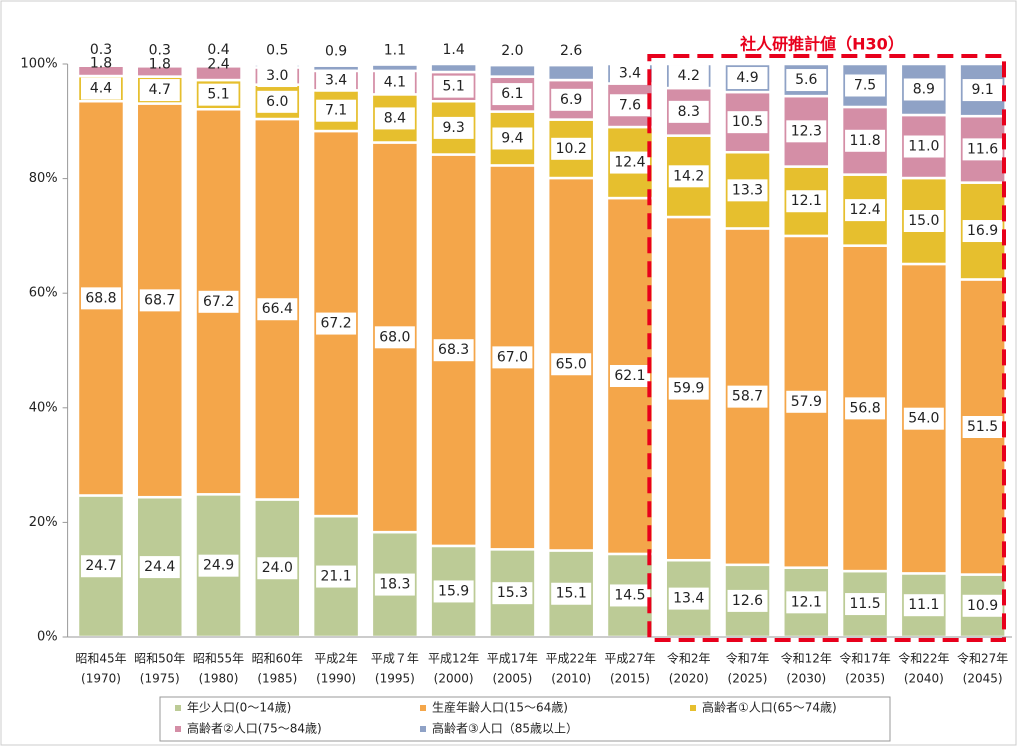 The width and height of the screenshot is (1017, 746). I want to click on data-label: 68.8, so click(100, 298).